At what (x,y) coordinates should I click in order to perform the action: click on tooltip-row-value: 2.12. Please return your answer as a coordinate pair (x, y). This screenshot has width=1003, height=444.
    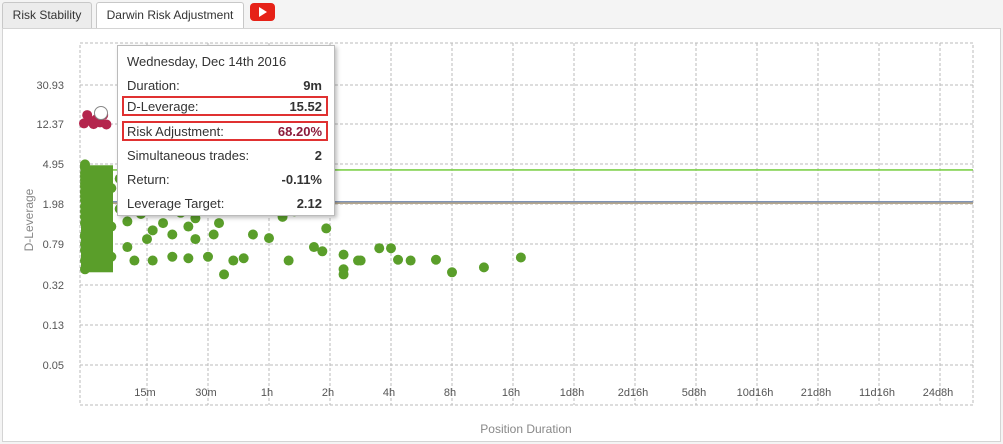
    Looking at the image, I should click on (309, 203).